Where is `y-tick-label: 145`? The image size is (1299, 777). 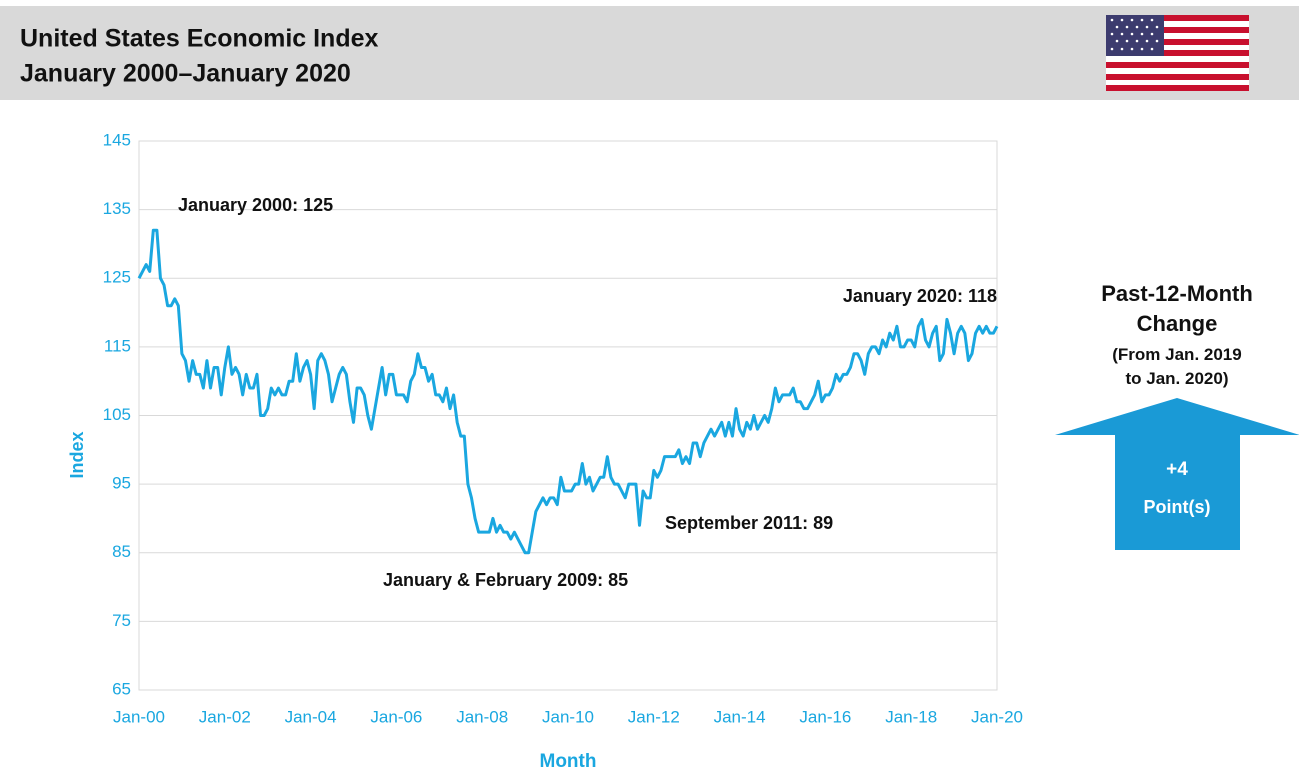
y-tick-label: 145 is located at coordinates (117, 139).